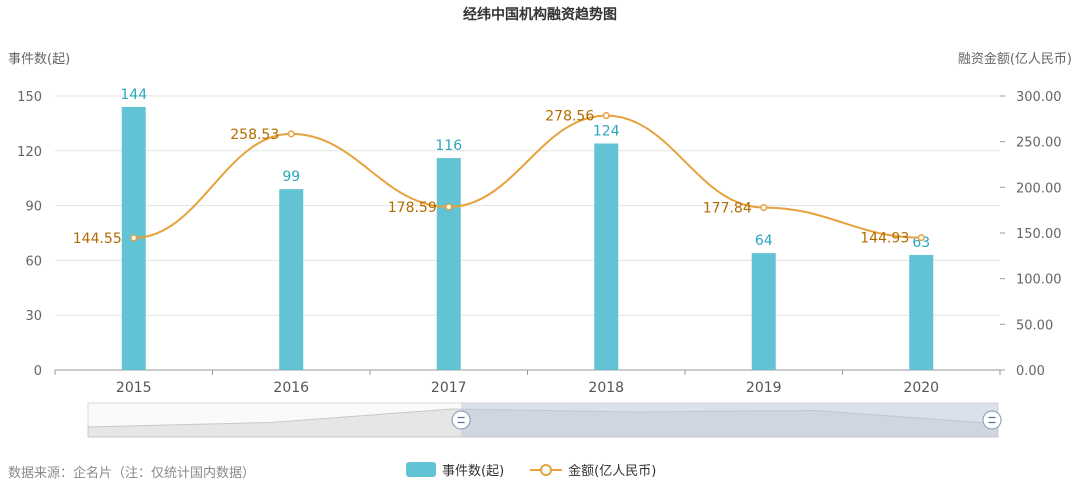 This screenshot has height=504, width=1080. What do you see at coordinates (1039, 143) in the screenshot?
I see `y2-tick-label: 250.00` at bounding box center [1039, 143].